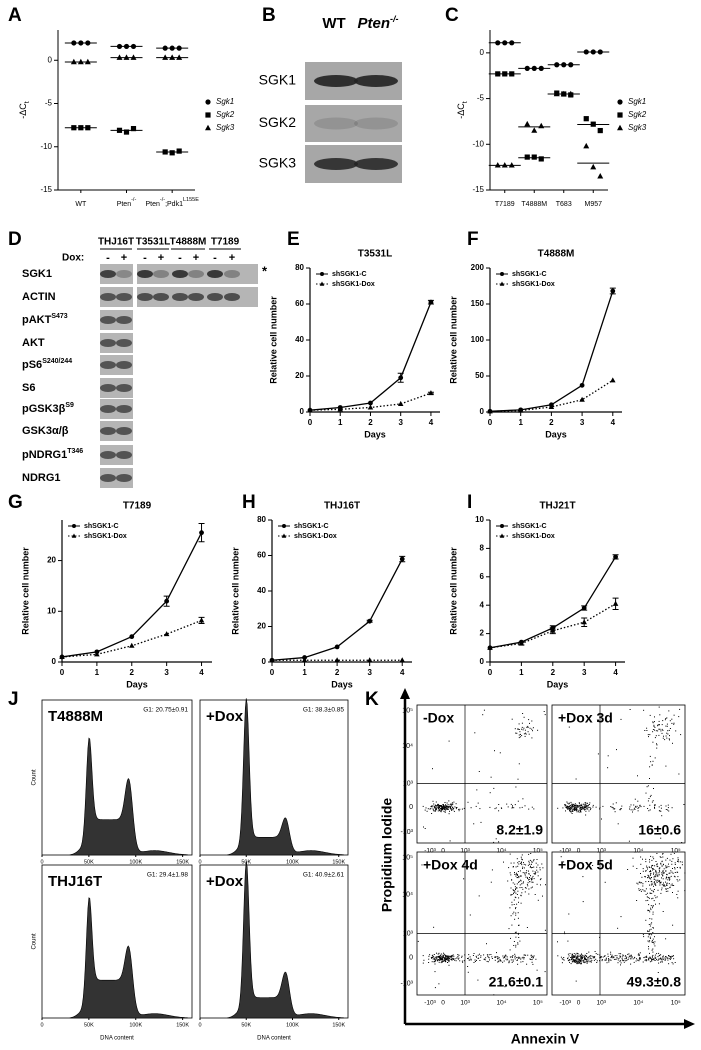  I want to click on legend-label: shSGK1-C, so click(311, 526).